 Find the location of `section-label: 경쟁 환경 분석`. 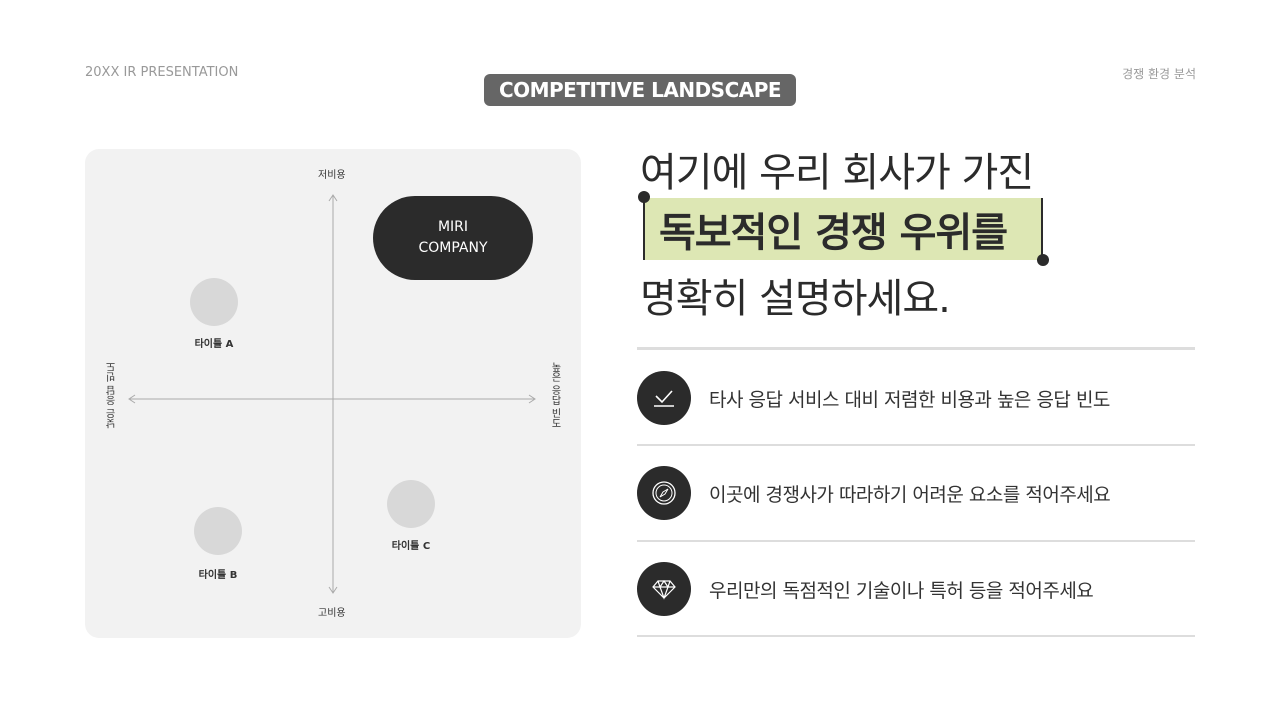

section-label: 경쟁 환경 분석 is located at coordinates (1159, 74).